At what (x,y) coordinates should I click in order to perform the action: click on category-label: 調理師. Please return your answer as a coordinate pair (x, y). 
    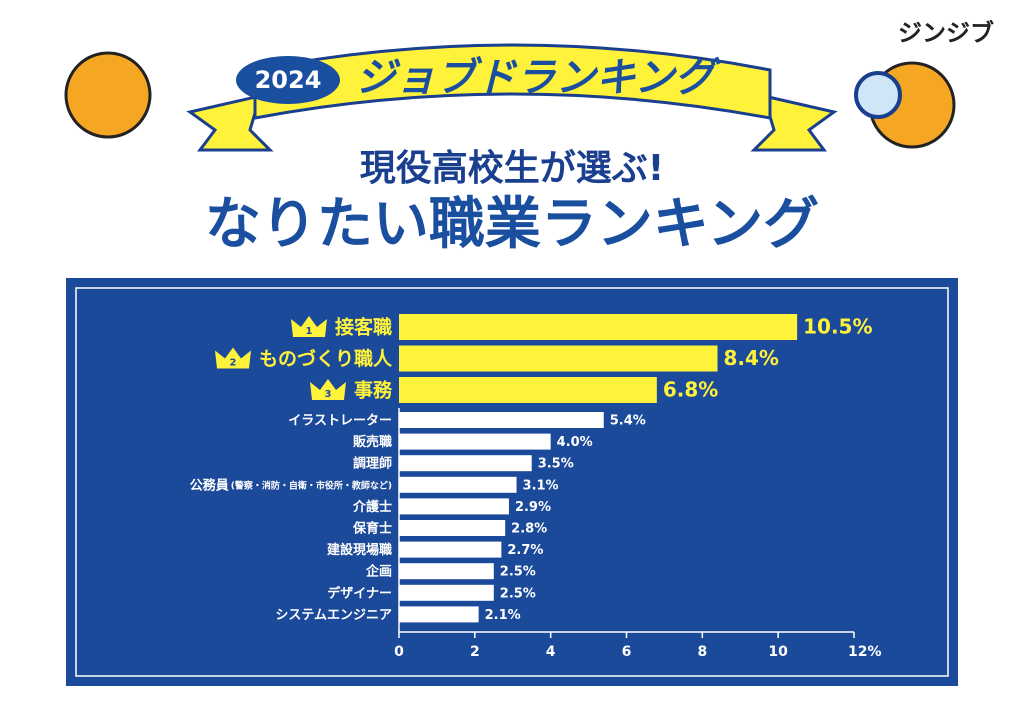
    Looking at the image, I should click on (372, 464).